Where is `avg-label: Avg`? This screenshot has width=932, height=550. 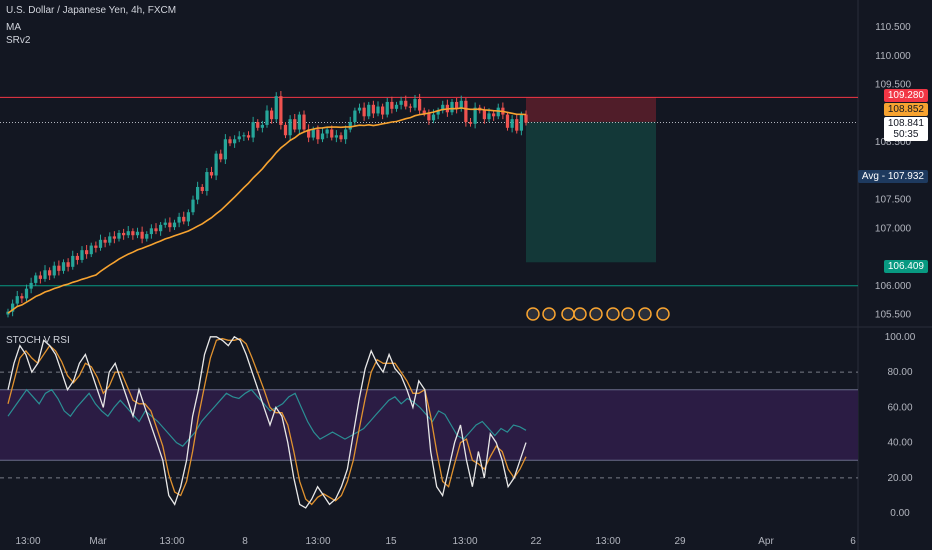
avg-label: Avg is located at coordinates (870, 176).